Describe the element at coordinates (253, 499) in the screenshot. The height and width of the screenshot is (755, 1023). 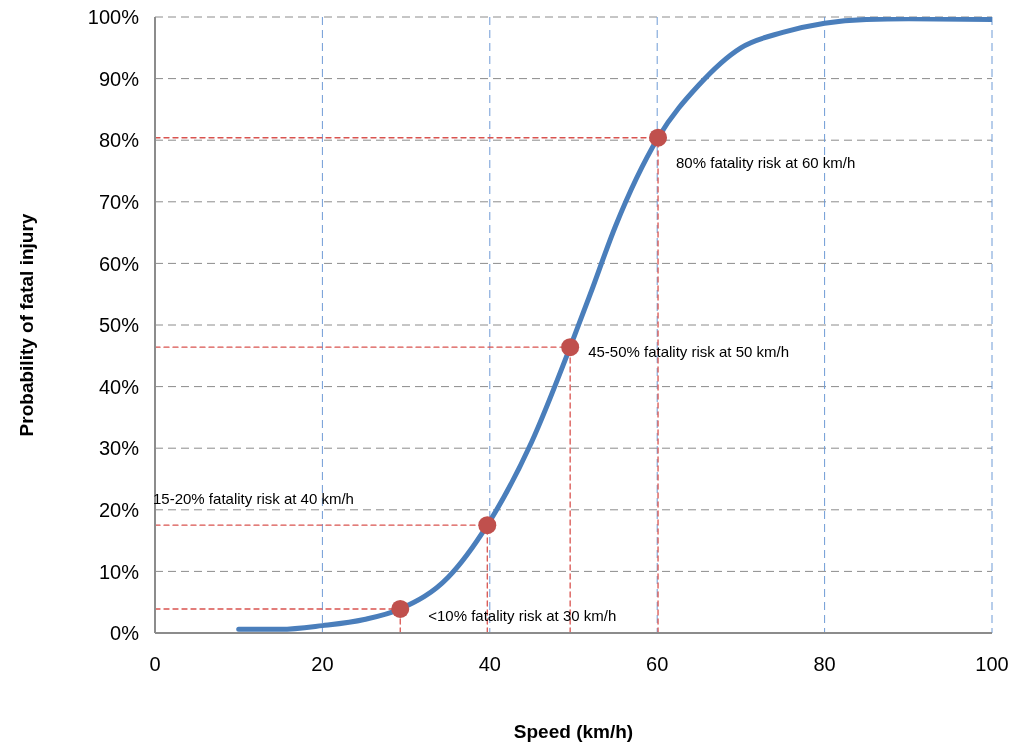
I see `annotation: 15-20% fatality risk at 40 km/h` at that location.